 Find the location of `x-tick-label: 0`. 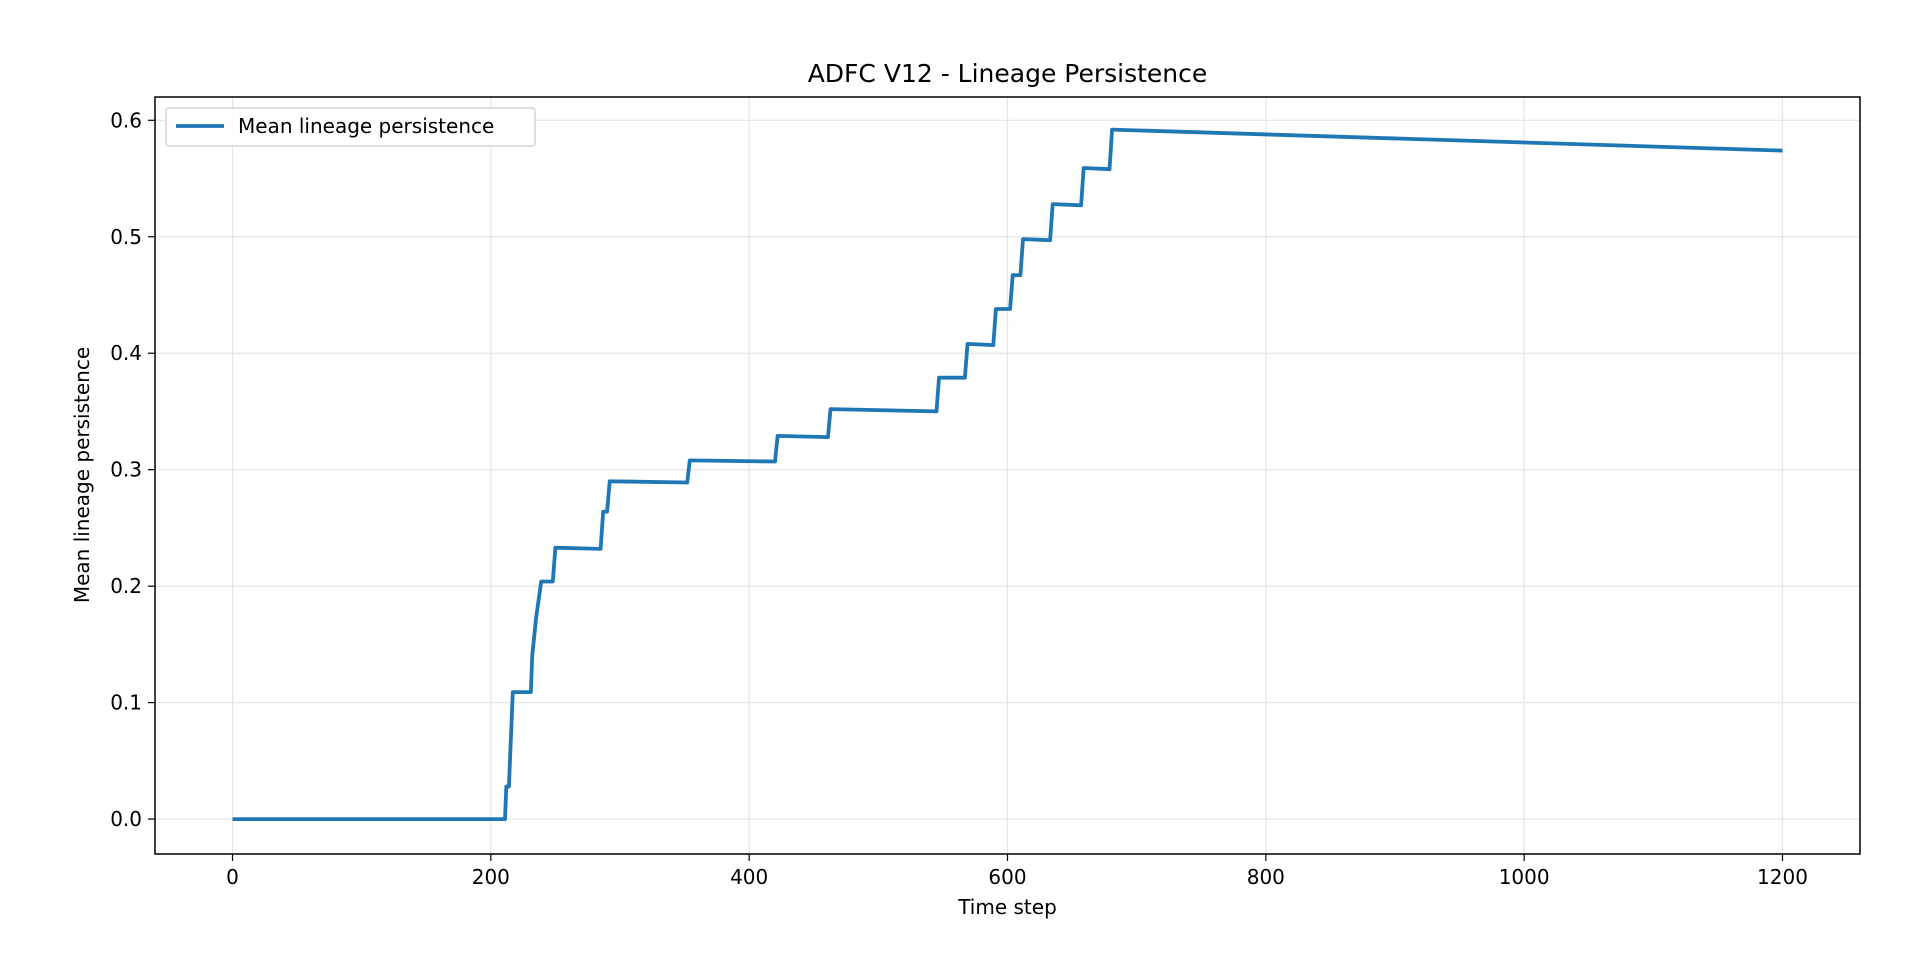

x-tick-label: 0 is located at coordinates (232, 877).